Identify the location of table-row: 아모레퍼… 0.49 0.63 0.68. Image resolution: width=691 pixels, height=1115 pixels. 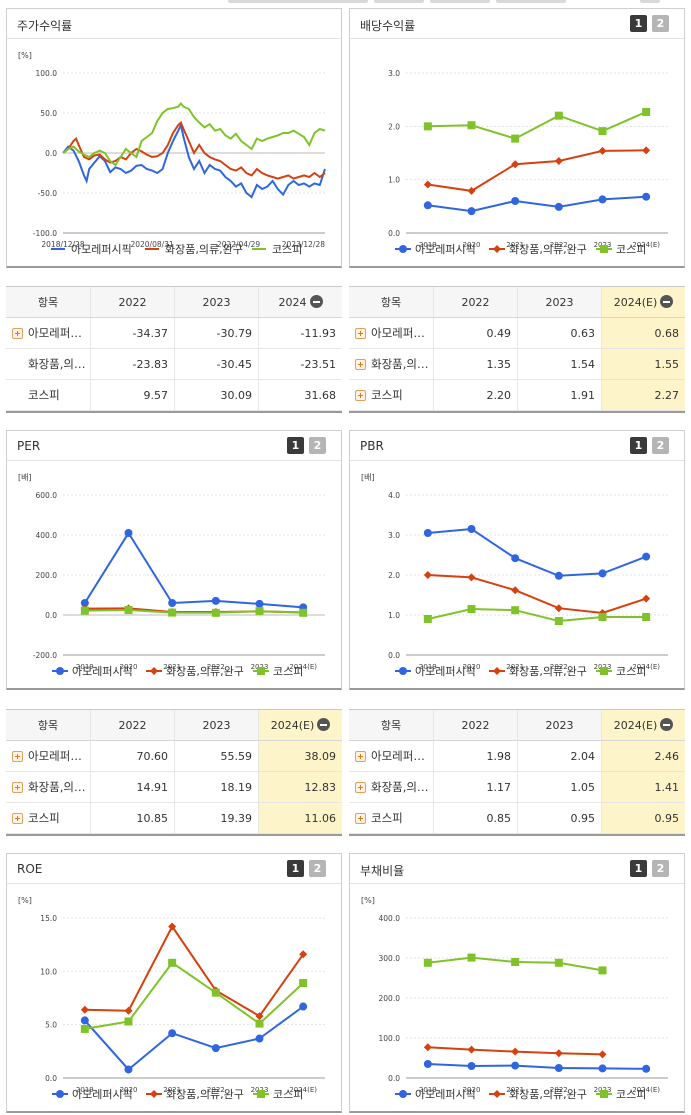
(517, 333).